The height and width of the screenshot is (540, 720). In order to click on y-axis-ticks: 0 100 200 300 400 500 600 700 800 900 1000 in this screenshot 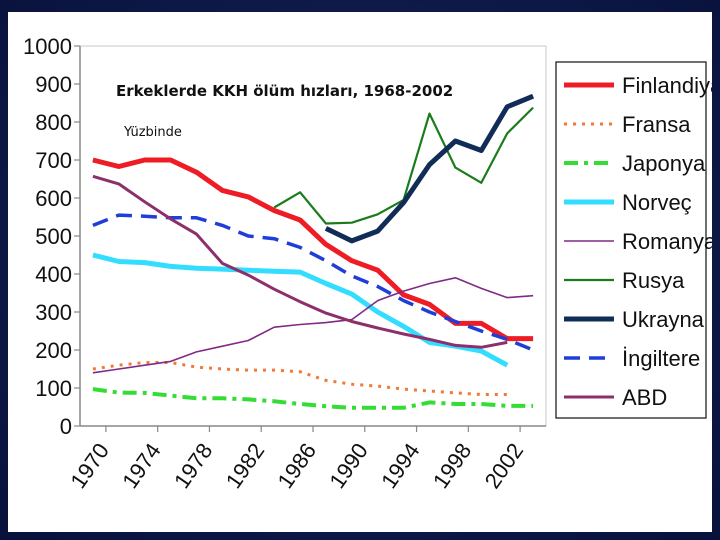, I will do `click(51, 236)`.